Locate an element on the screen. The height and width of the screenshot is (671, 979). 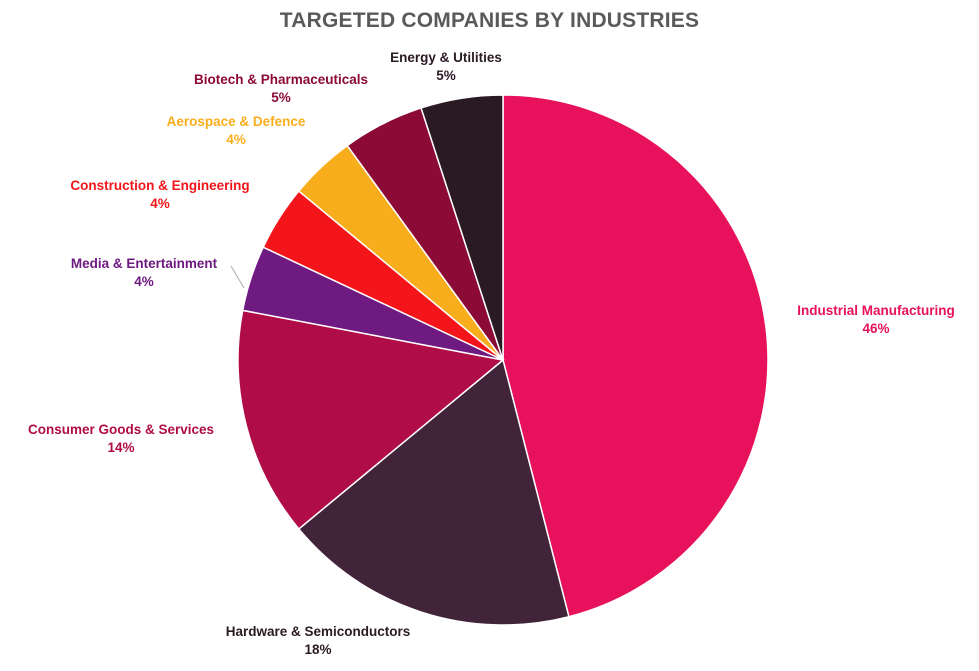
slice-name: Energy & Utilities is located at coordinates (446, 57).